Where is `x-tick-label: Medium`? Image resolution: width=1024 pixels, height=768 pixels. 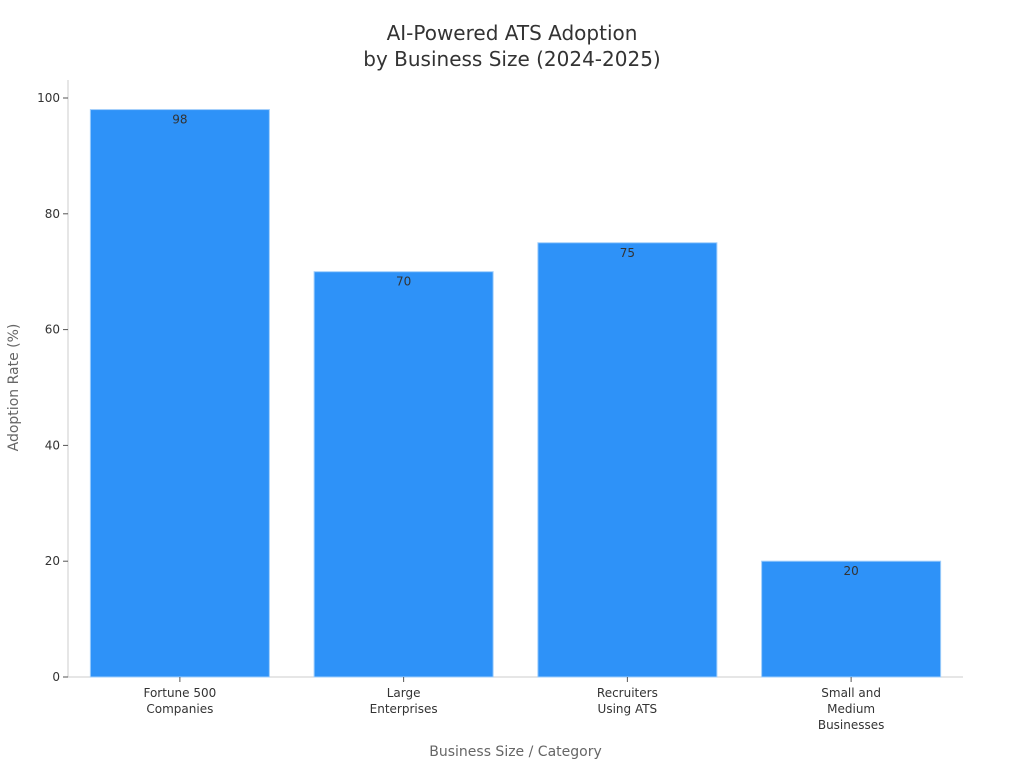 x-tick-label: Medium is located at coordinates (851, 709).